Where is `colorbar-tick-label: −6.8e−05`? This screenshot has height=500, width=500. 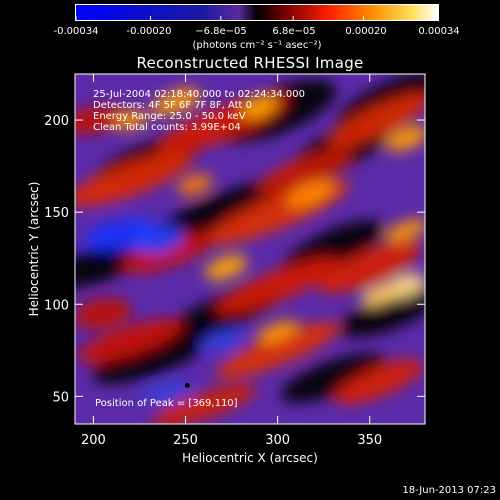 colorbar-tick-label: −6.8e−05 is located at coordinates (221, 31).